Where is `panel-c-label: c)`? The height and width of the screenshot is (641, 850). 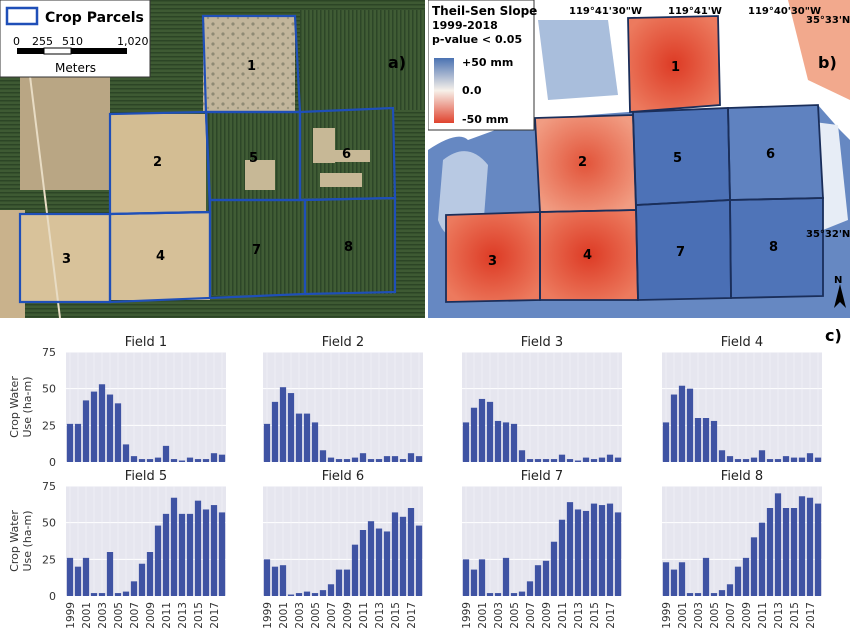 panel-c-label: c) is located at coordinates (833, 335).